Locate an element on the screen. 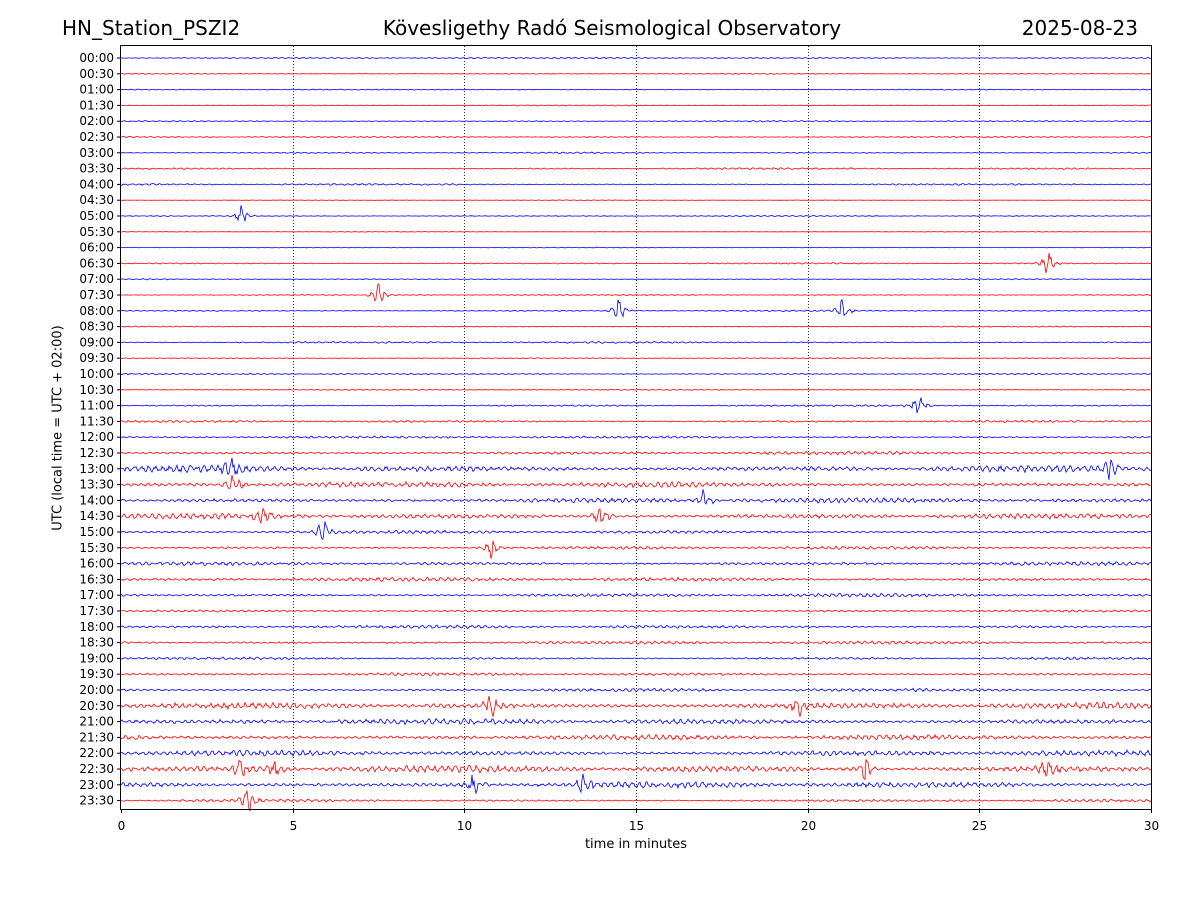 The width and height of the screenshot is (1200, 900). y-tick-label: 13:00 is located at coordinates (96, 469).